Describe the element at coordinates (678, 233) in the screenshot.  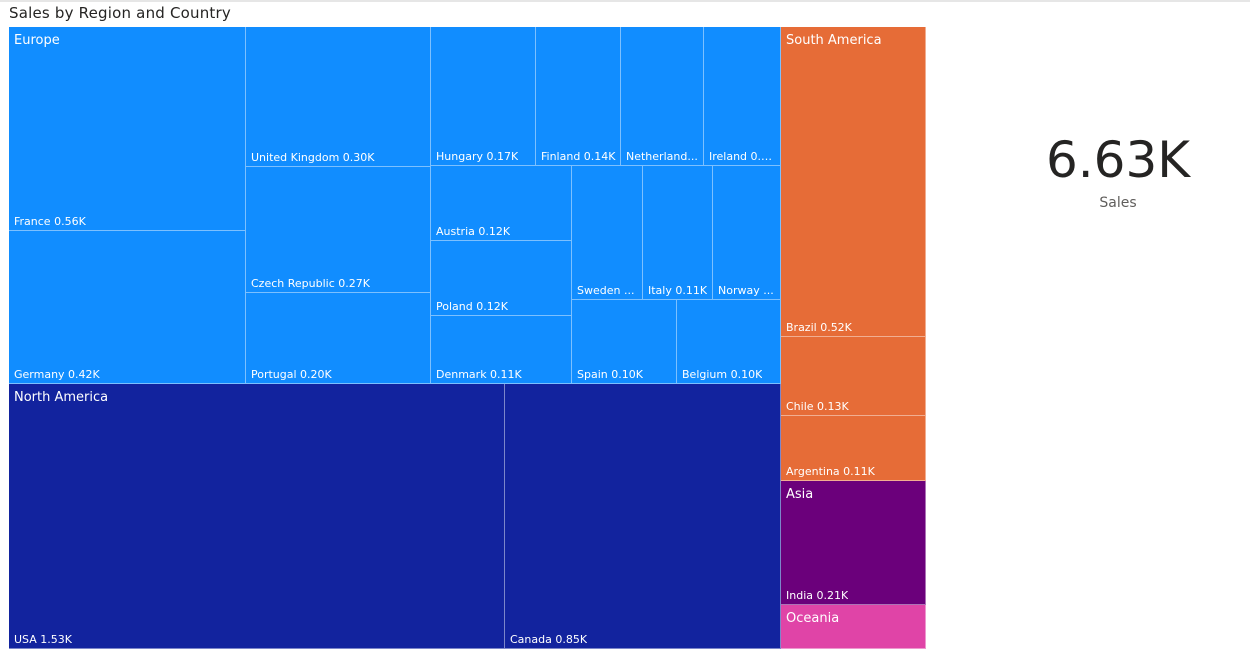
I see `treemap-tile-italy: Italy 0.11K` at that location.